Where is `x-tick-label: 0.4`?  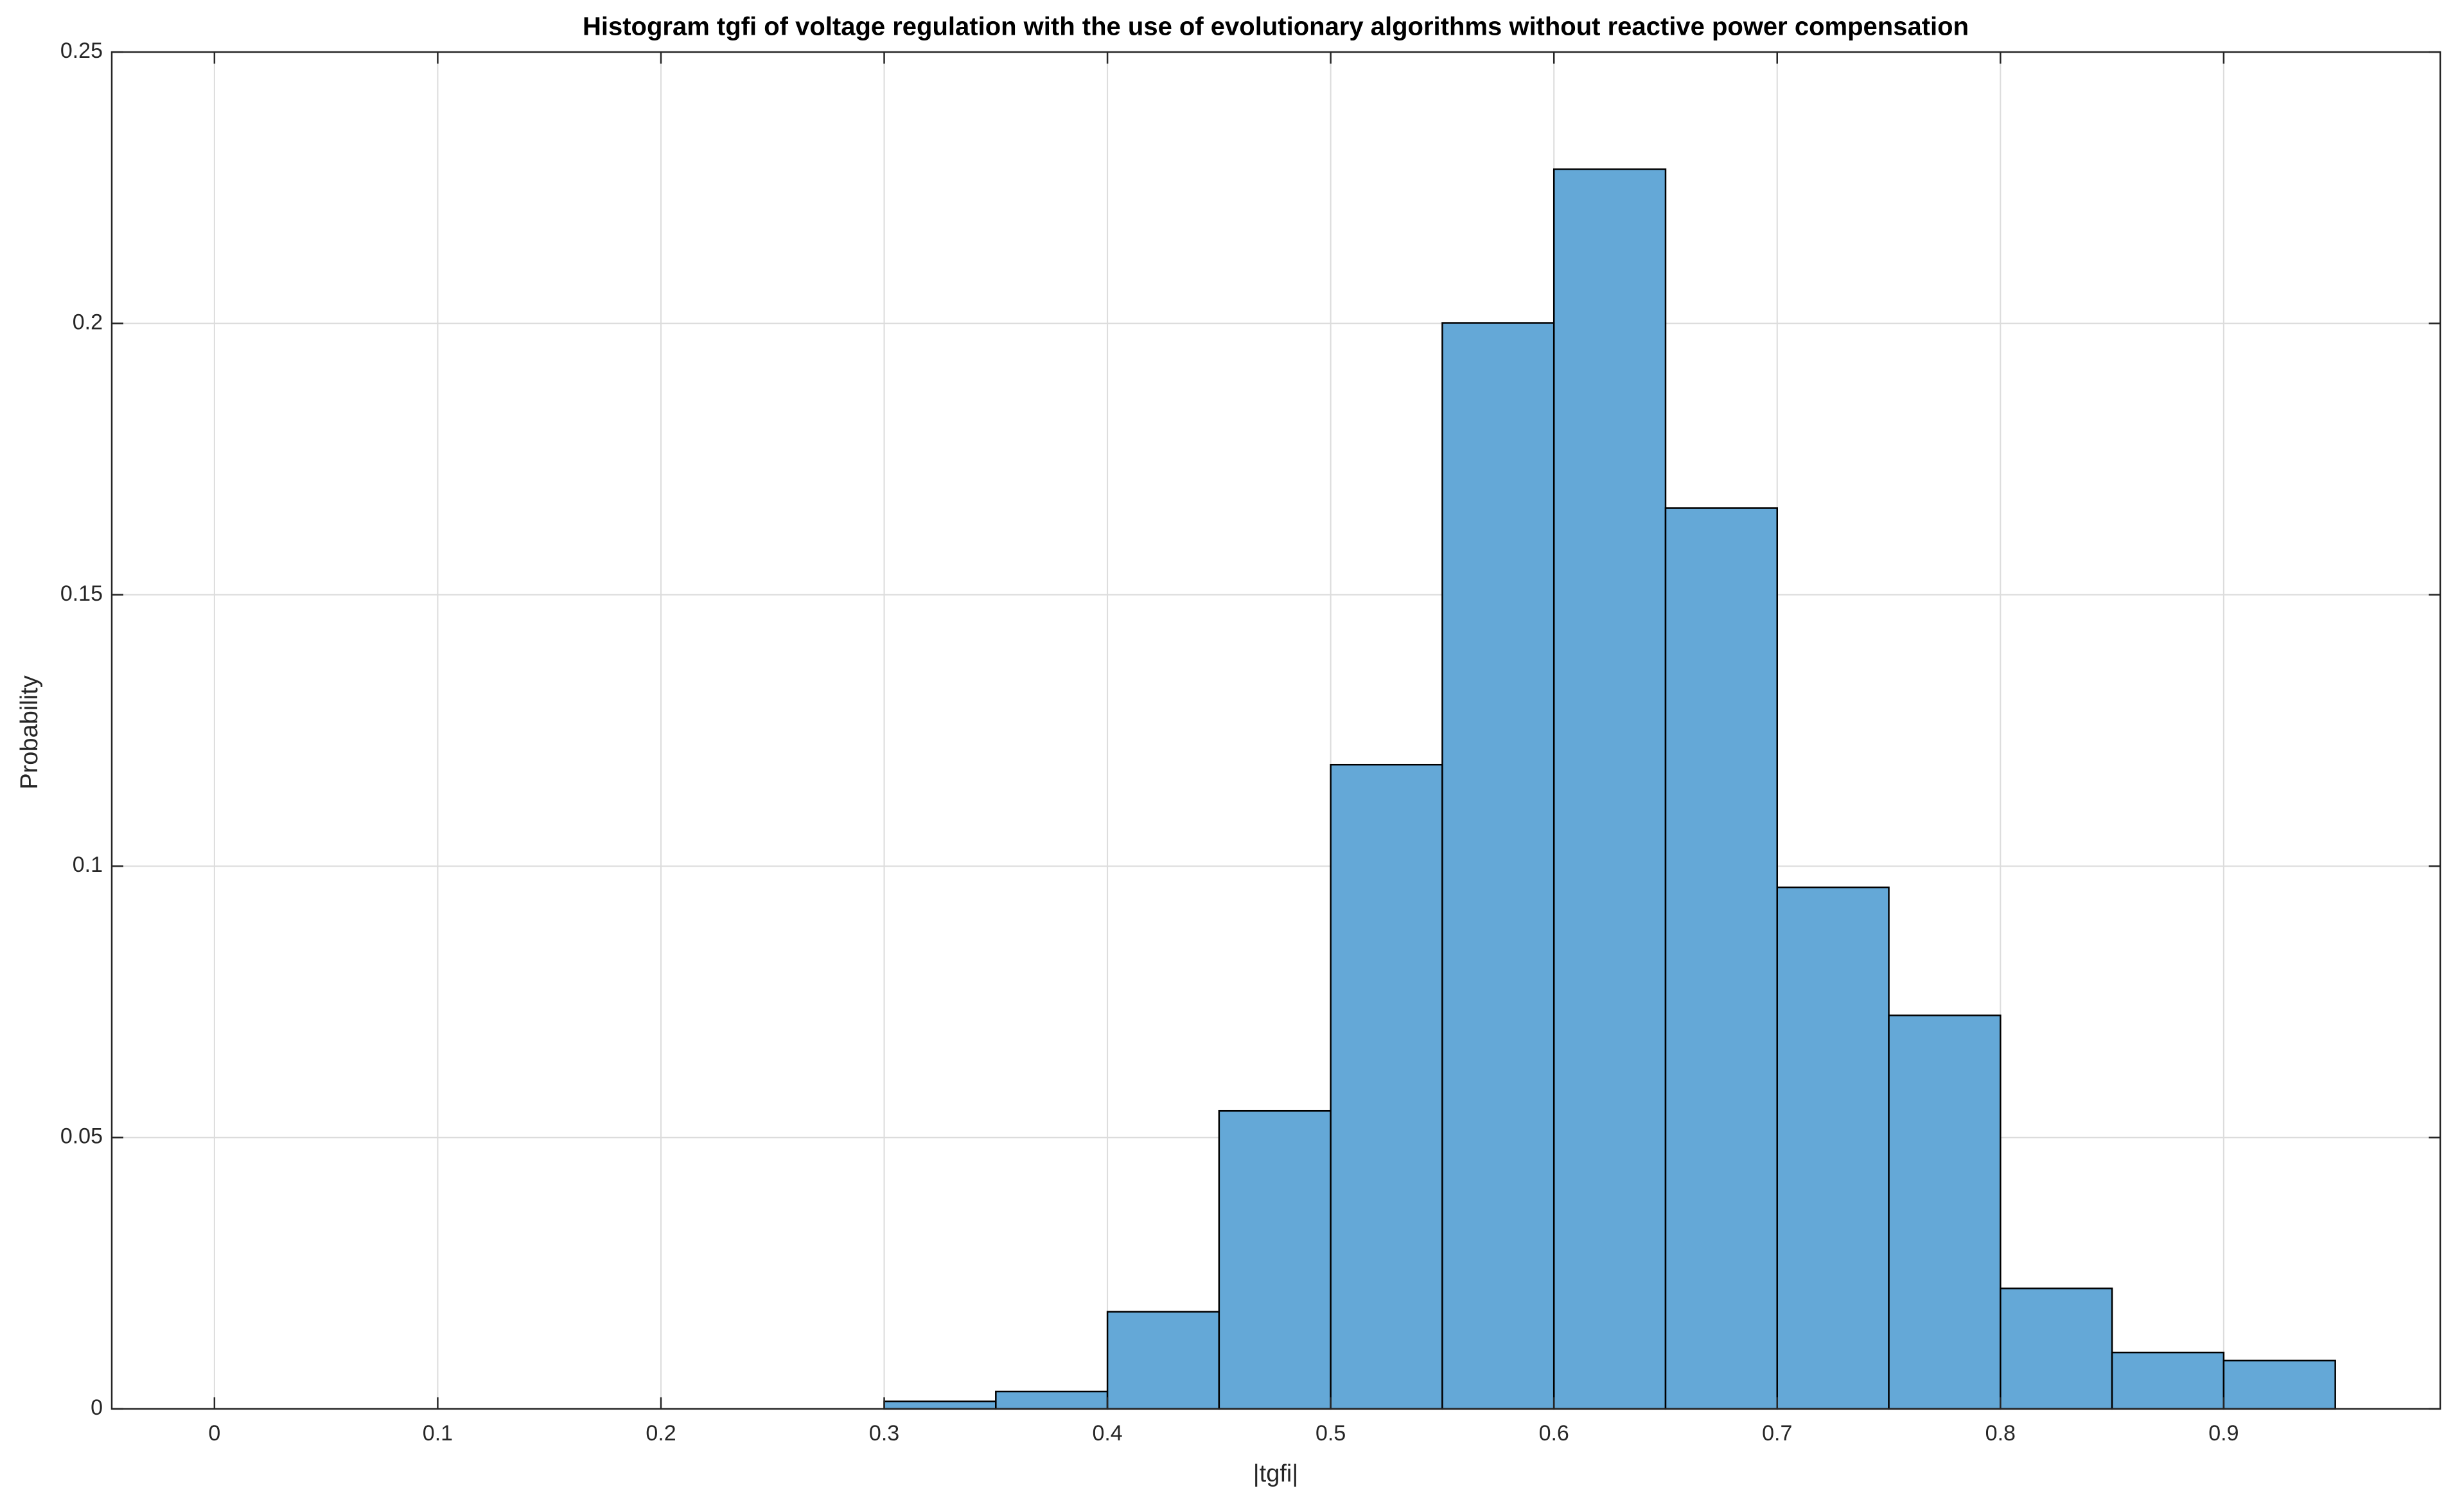 x-tick-label: 0.4 is located at coordinates (1107, 1434).